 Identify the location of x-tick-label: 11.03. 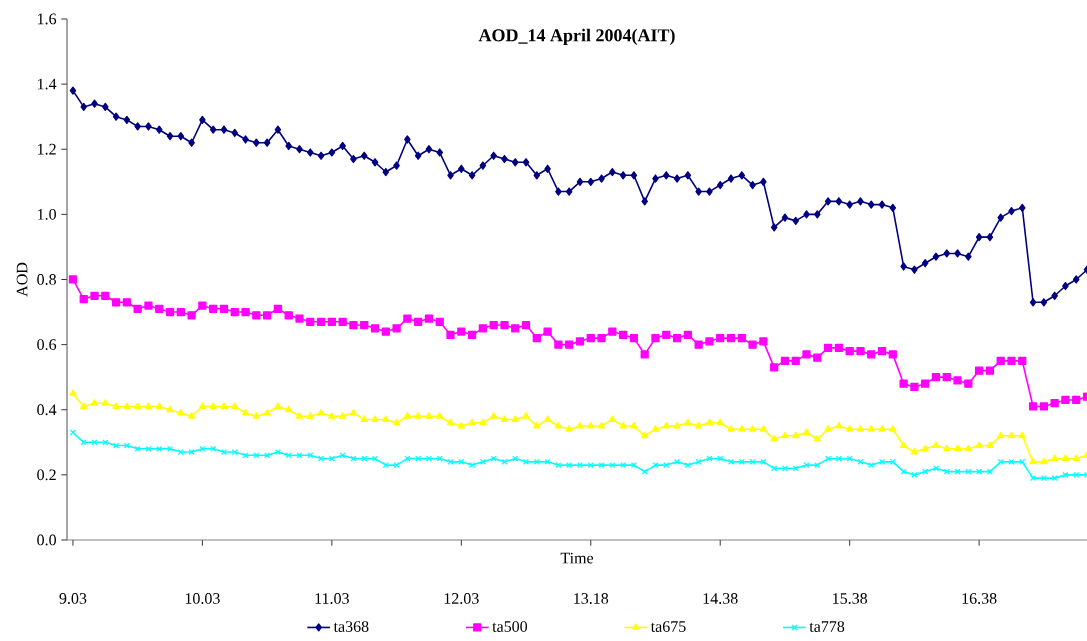
(332, 598).